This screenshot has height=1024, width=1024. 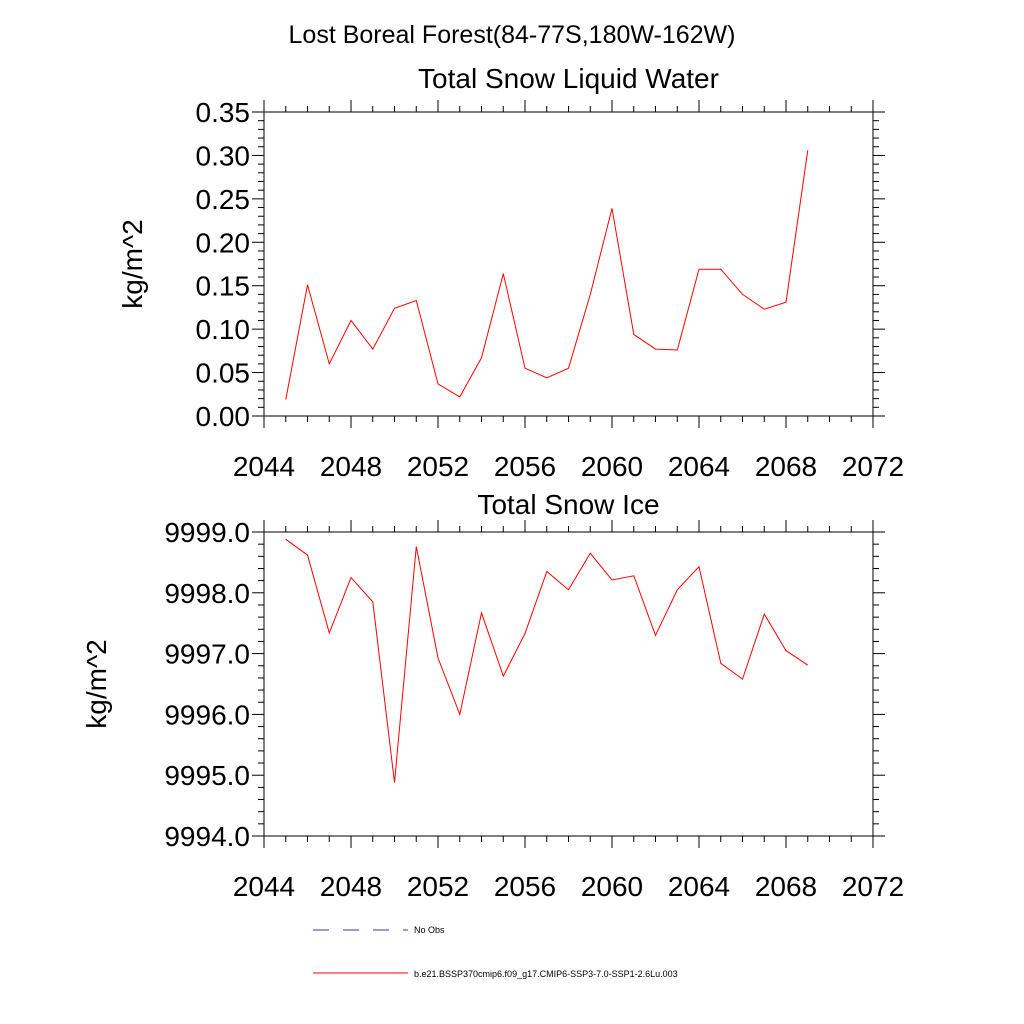 What do you see at coordinates (223, 286) in the screenshot?
I see `y-tick-label: 0.15` at bounding box center [223, 286].